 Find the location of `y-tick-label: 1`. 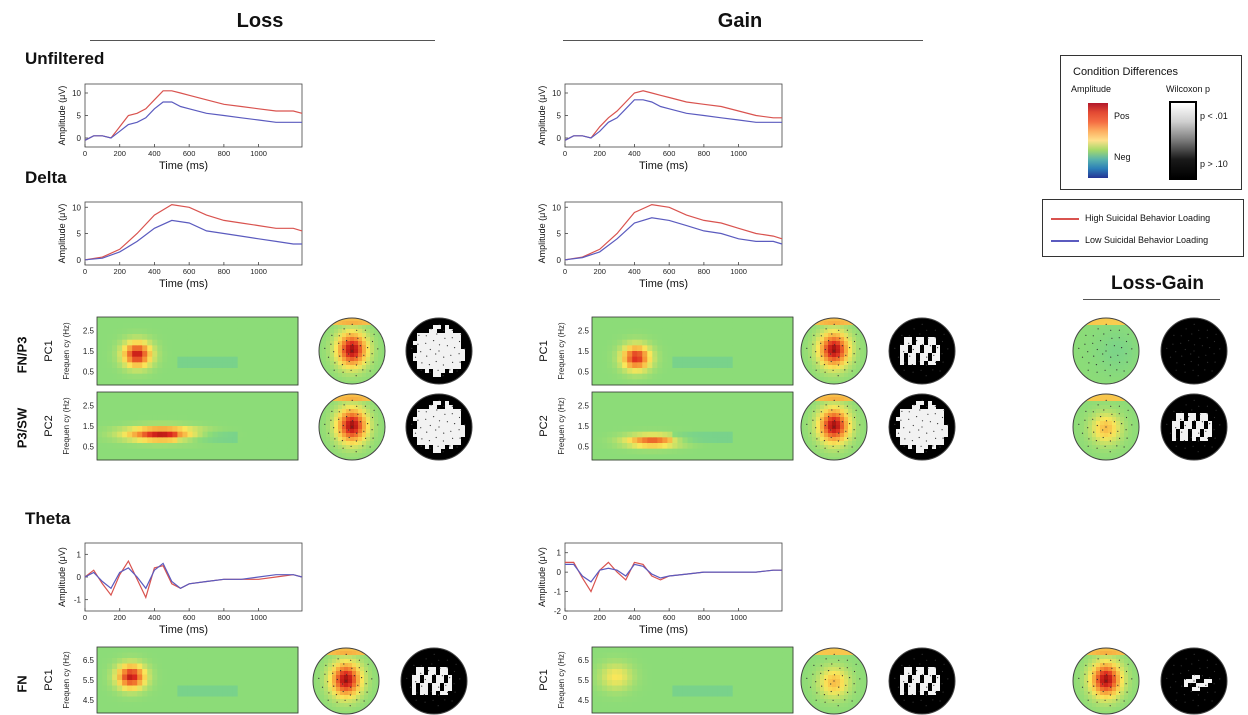

y-tick-label: 1 is located at coordinates (79, 554).